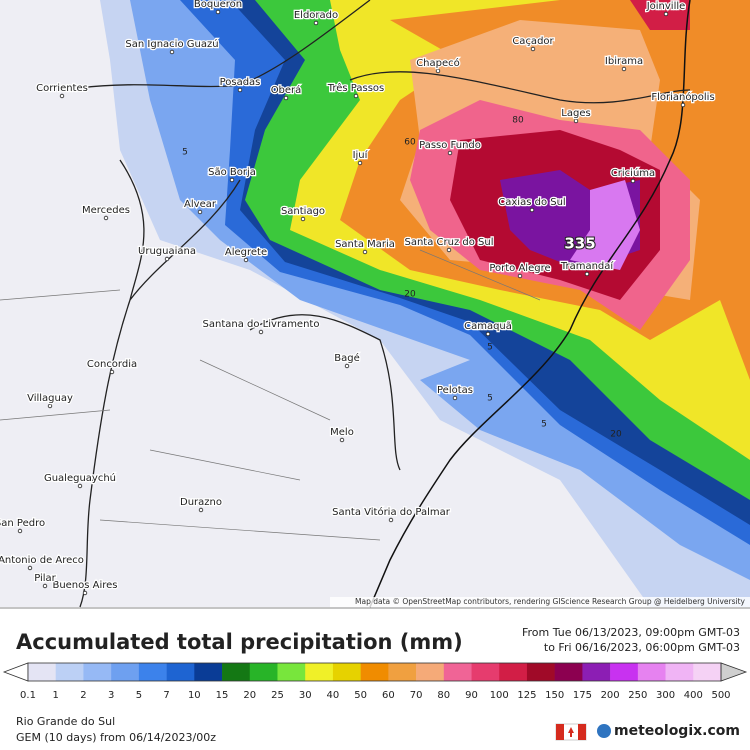 This screenshot has height=750, width=750. Describe the element at coordinates (571, 732) in the screenshot. I see `canada-flag` at that location.